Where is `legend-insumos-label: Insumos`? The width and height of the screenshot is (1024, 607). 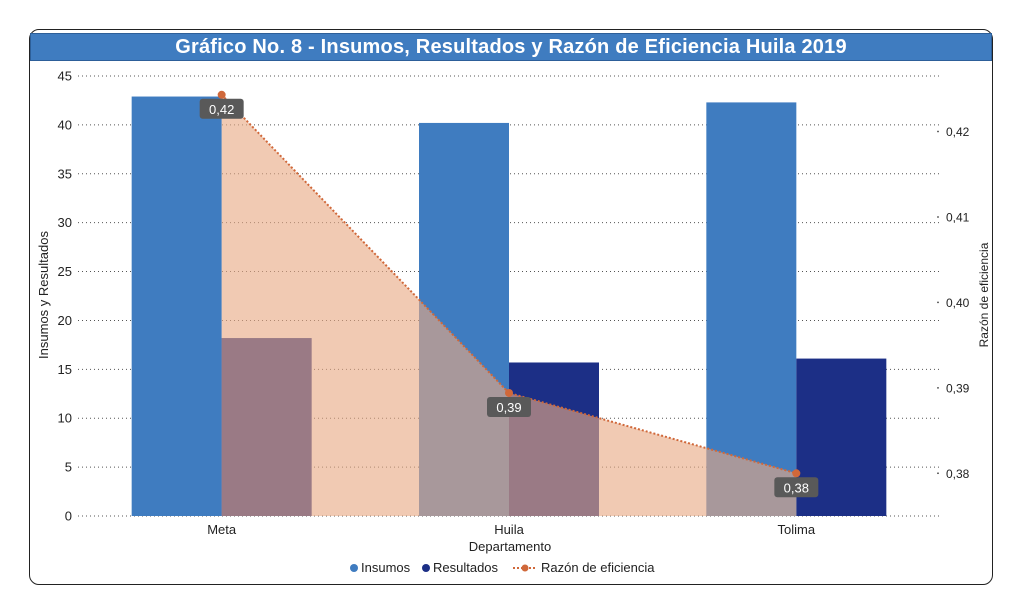 legend-insumos-label: Insumos is located at coordinates (386, 567).